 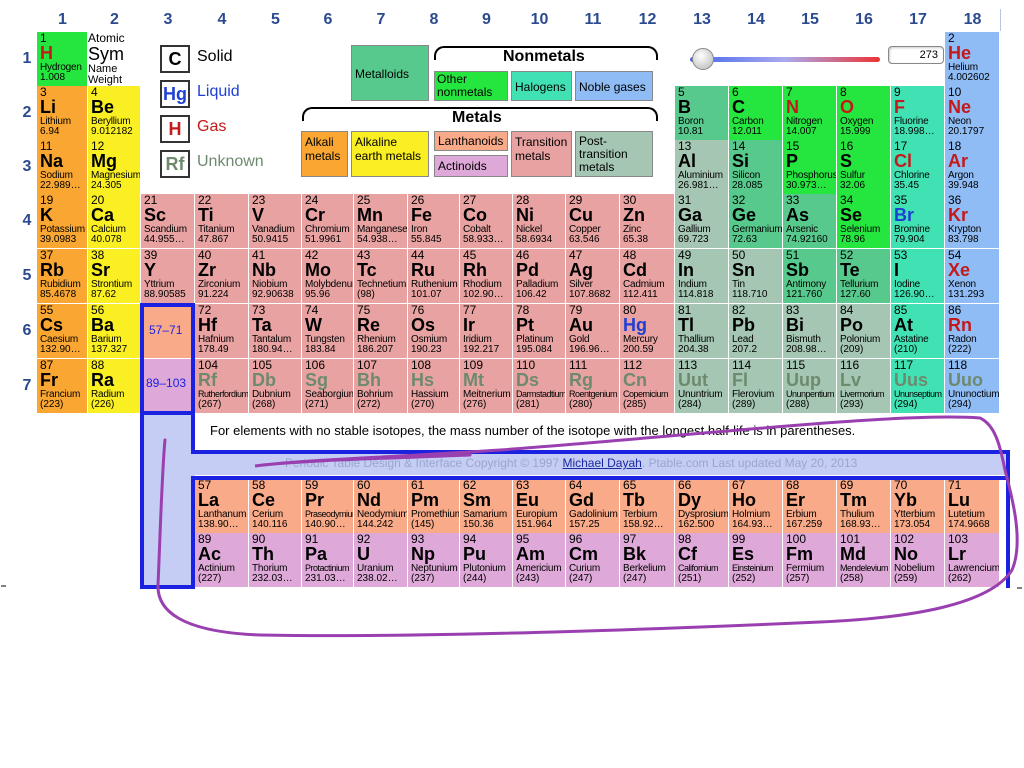 What do you see at coordinates (328, 20) in the screenshot?
I see `group-header-6: 6` at bounding box center [328, 20].